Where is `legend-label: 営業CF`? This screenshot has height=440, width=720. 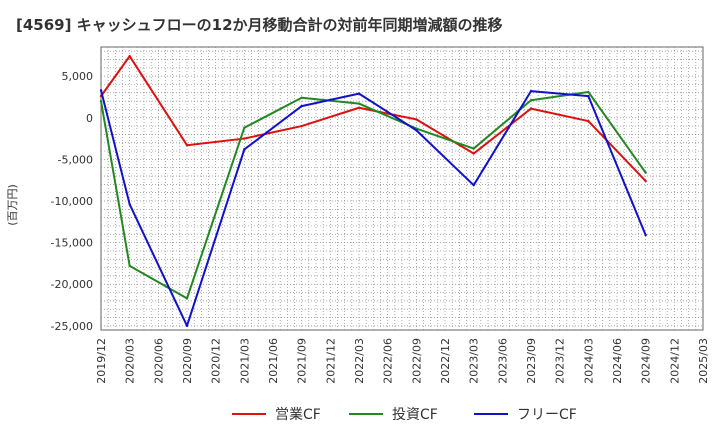 legend-label: 営業CF is located at coordinates (298, 415).